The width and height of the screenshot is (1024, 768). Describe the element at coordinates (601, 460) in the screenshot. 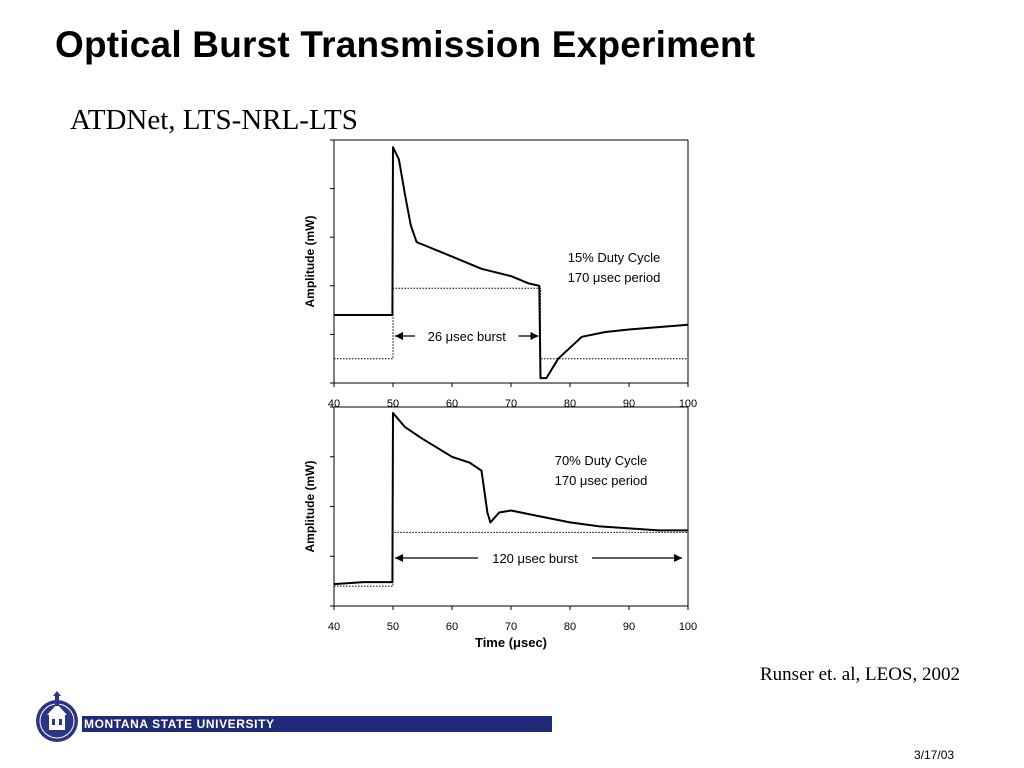

I see `annotation-duty-cycle: 70% Duty Cycle` at that location.